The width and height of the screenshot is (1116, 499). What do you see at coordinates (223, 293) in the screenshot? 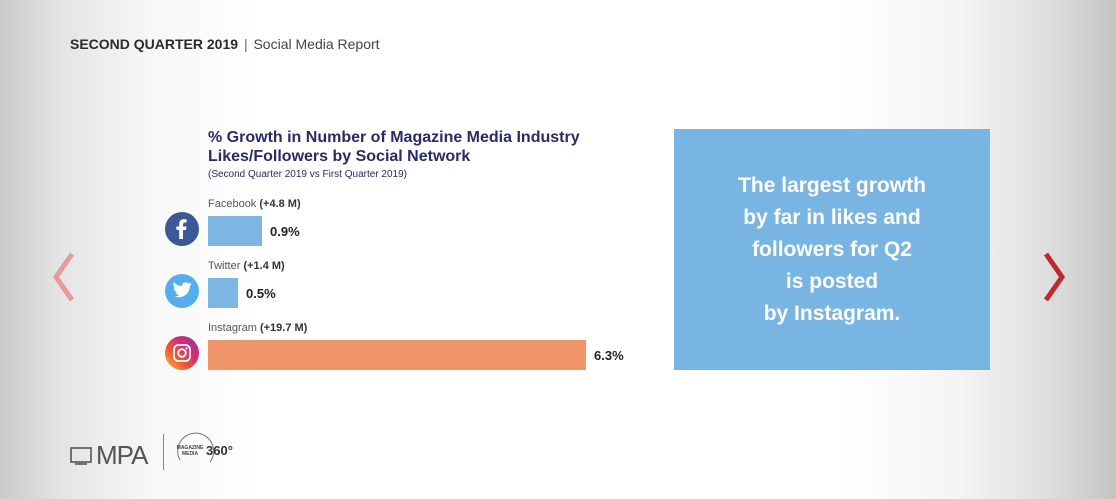
I see `bar-twitter` at bounding box center [223, 293].